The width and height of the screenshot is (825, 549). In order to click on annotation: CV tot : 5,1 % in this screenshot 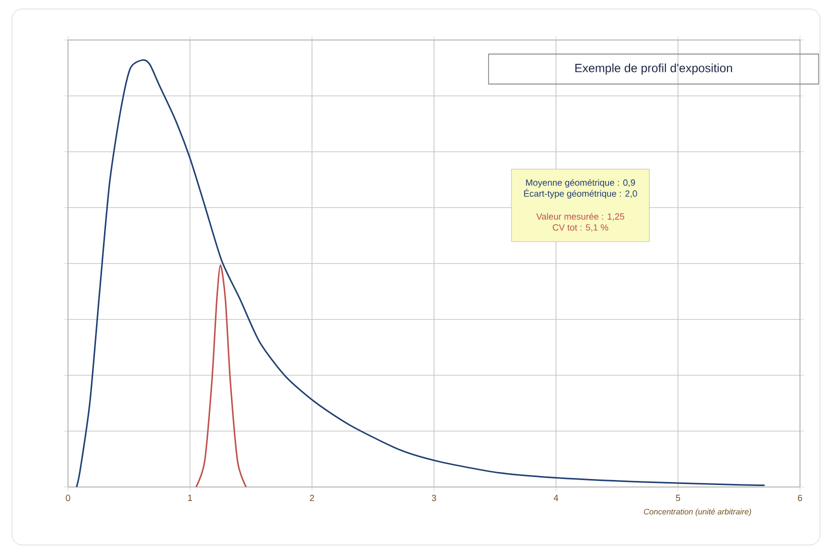, I will do `click(580, 228)`.